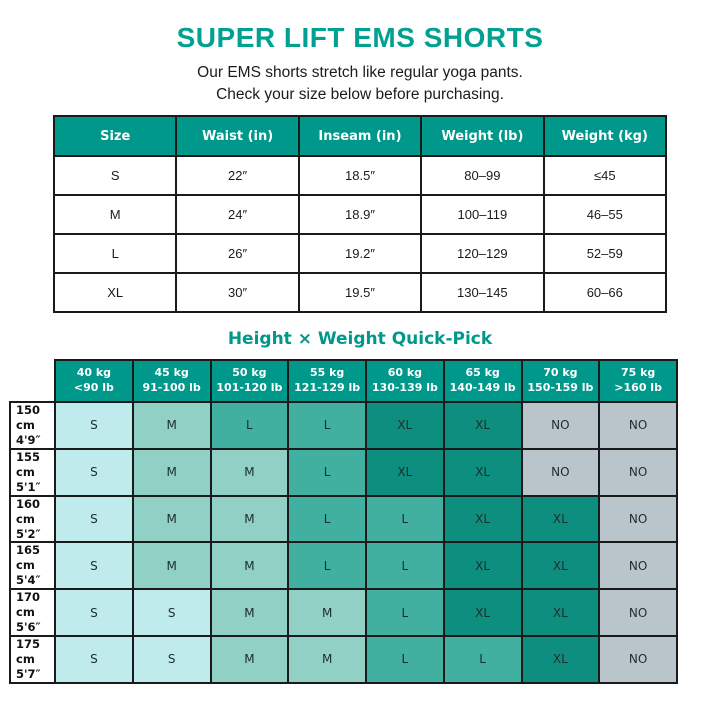 This screenshot has width=720, height=710. What do you see at coordinates (482, 136) in the screenshot?
I see `size-table-header-cell: Weight (lb)` at bounding box center [482, 136].